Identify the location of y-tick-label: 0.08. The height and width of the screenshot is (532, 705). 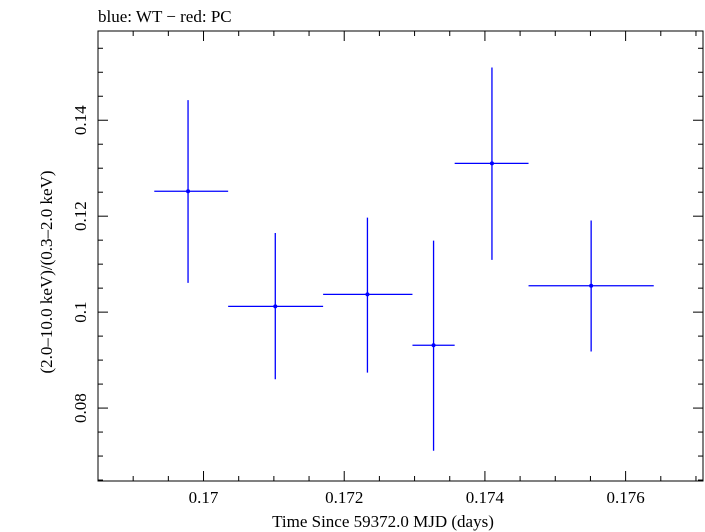
(80, 408).